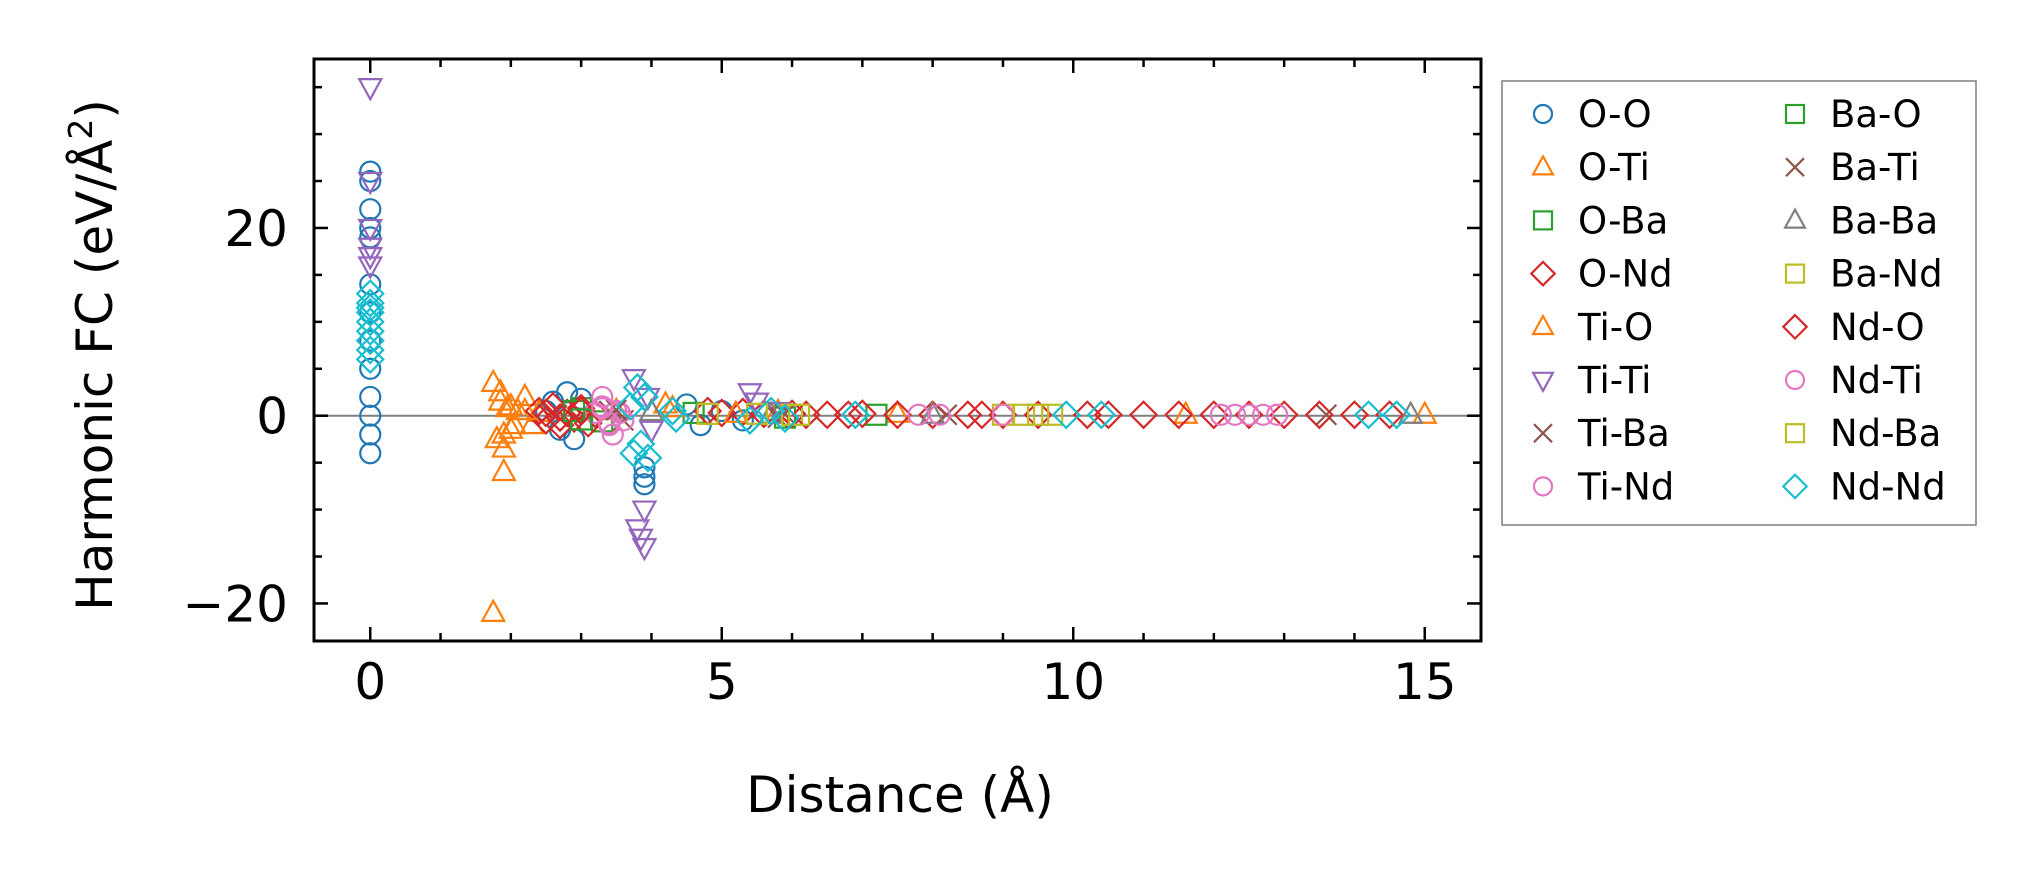 The image size is (2026, 883). What do you see at coordinates (1884, 220) in the screenshot?
I see `legend-label-ba-ba: Ba-Ba` at bounding box center [1884, 220].